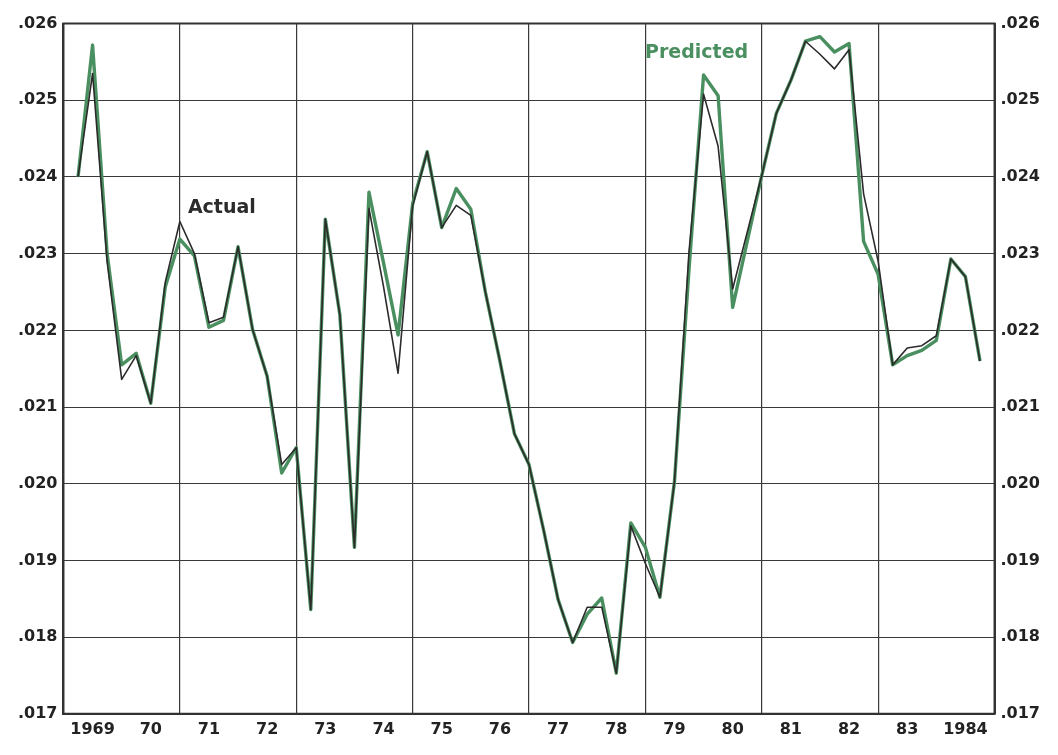  What do you see at coordinates (965, 728) in the screenshot?
I see `x-tick-label: 1984` at bounding box center [965, 728].